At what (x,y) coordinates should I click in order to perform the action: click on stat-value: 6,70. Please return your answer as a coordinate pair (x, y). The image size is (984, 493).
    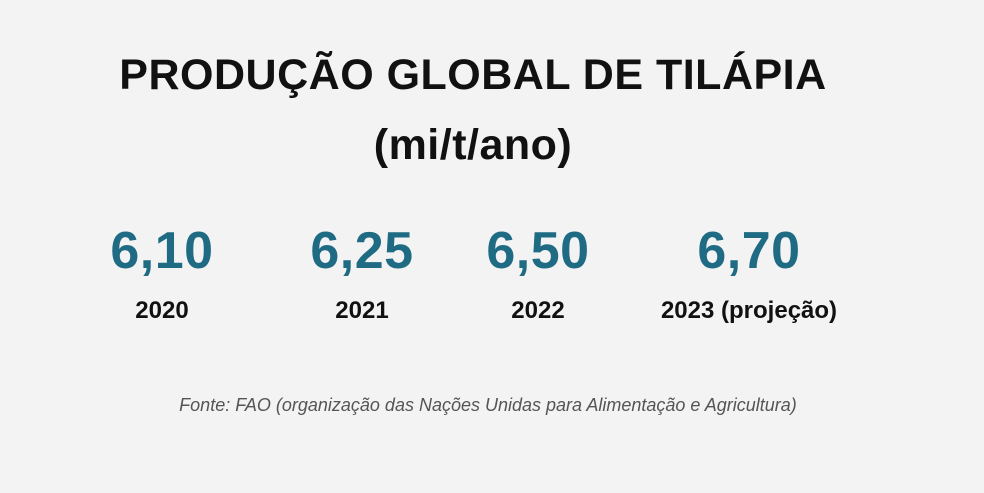
    Looking at the image, I should click on (749, 251).